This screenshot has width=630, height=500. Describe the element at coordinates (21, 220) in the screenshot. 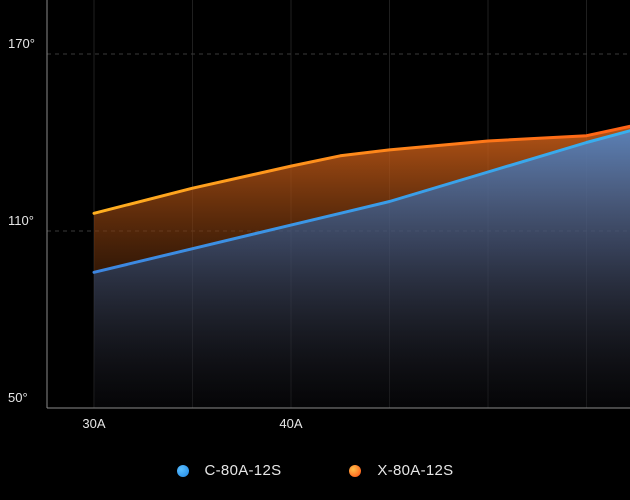

I see `y-tick-label-1: 110°` at that location.